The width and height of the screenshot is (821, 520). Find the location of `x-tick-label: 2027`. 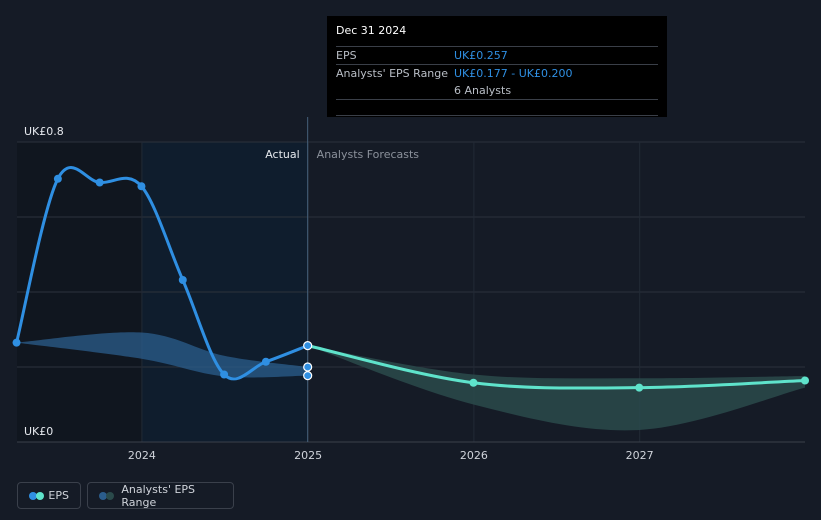

x-tick-label: 2027 is located at coordinates (640, 455).